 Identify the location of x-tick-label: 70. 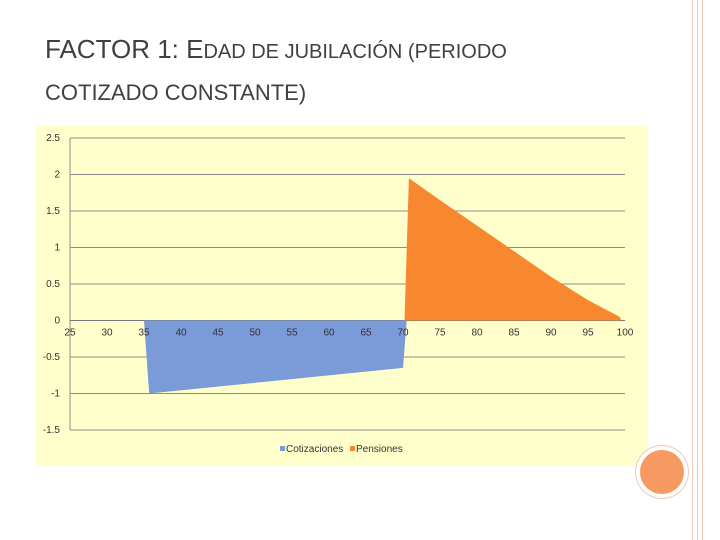
(403, 333).